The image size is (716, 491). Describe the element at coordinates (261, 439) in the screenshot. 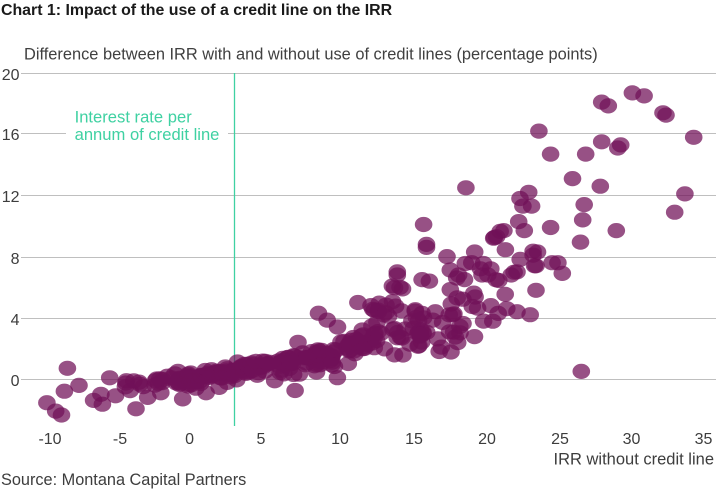

I see `svg-text: 5` at that location.